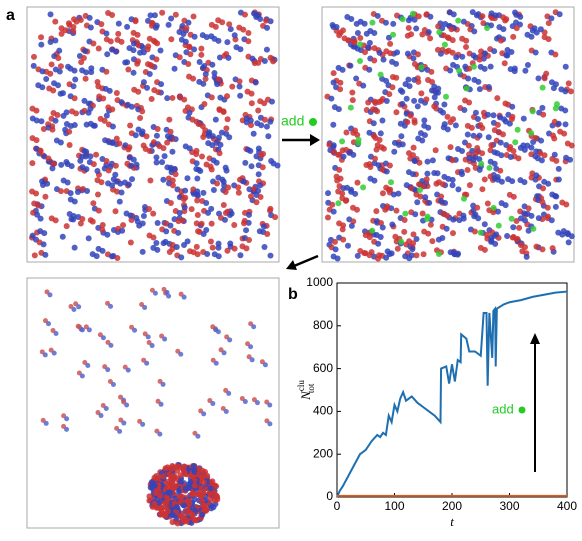 Image resolution: width=582 pixels, height=541 pixels. Describe the element at coordinates (337, 506) in the screenshot. I see `x-tick-label: 0` at that location.